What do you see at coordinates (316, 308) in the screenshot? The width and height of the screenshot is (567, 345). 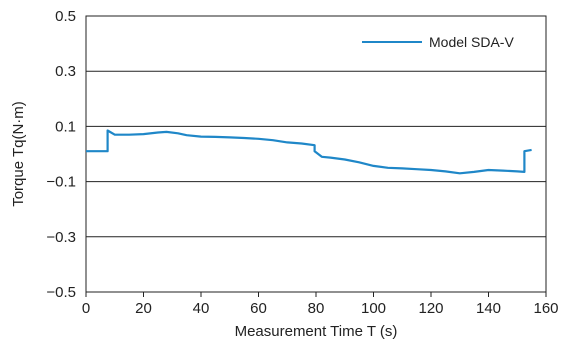 I see `x-tick-label: 80` at bounding box center [316, 308].